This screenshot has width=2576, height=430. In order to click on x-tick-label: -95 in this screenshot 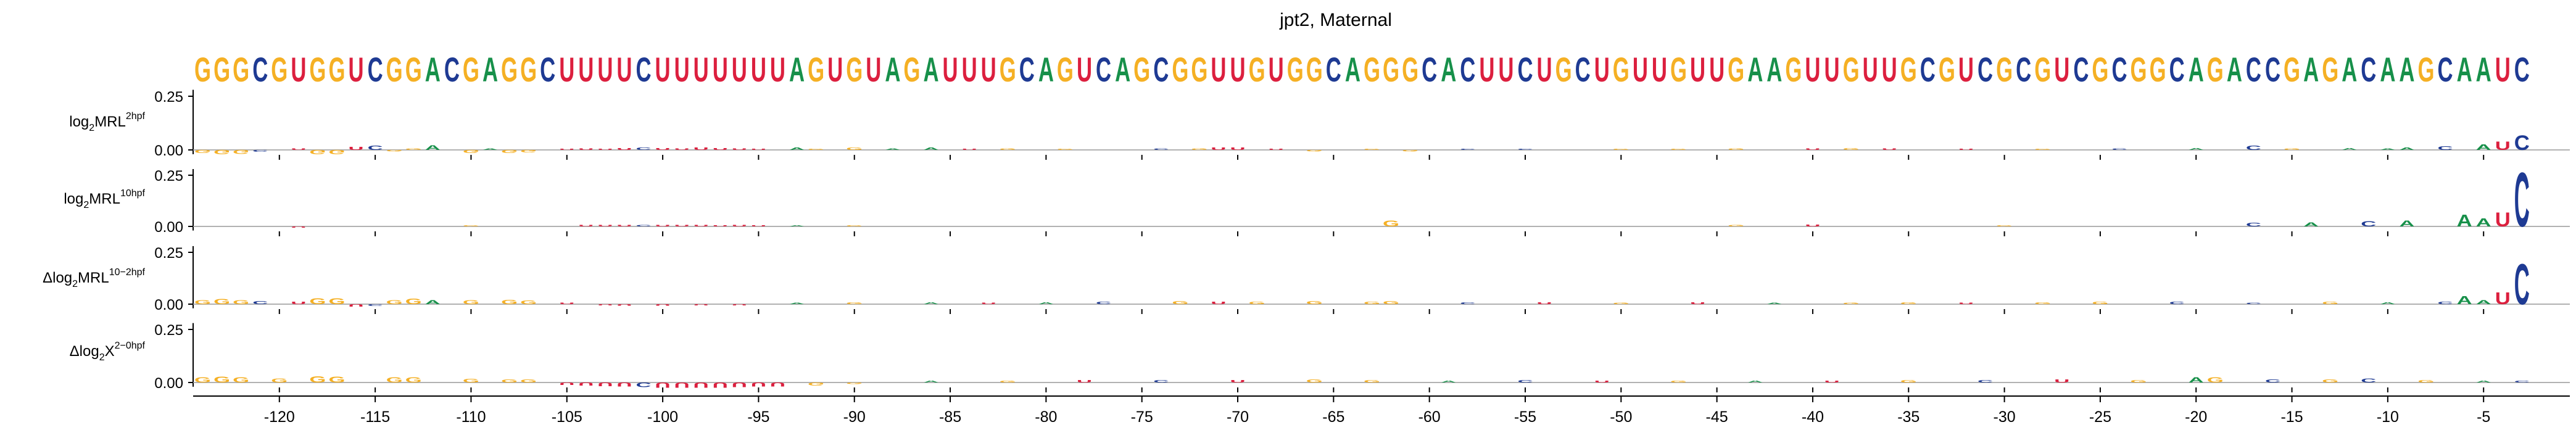, I will do `click(758, 417)`.